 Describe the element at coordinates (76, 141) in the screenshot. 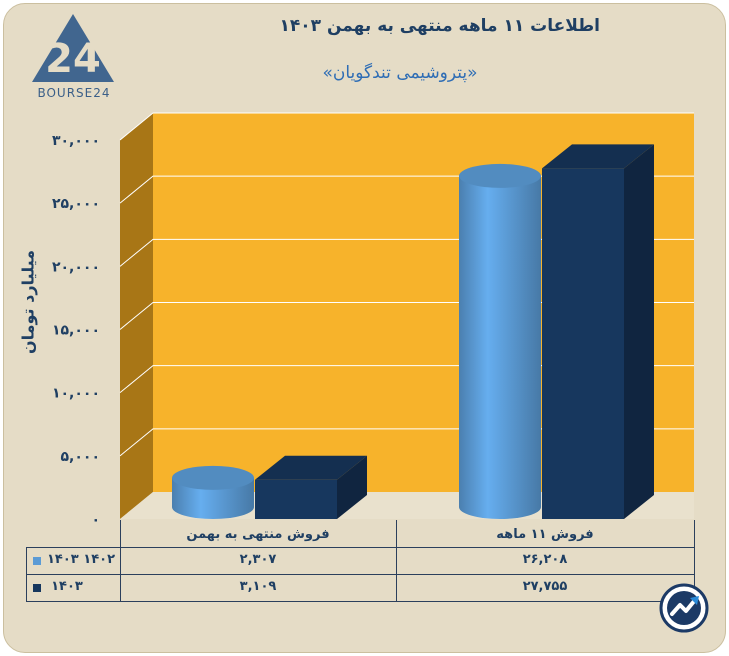

I see `y-tick-label: ۳۰,۰۰۰` at that location.